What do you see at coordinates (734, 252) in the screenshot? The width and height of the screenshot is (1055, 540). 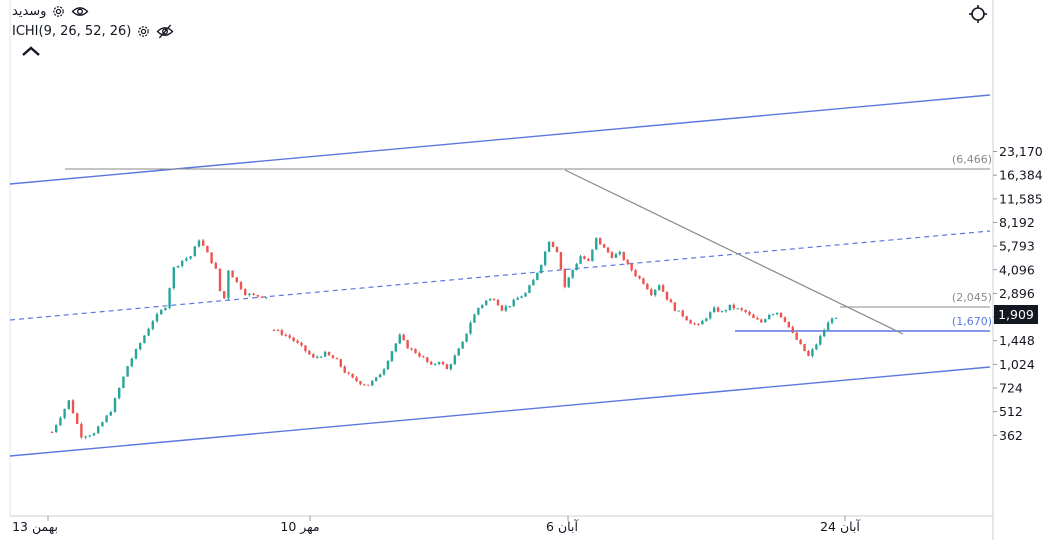 I see `descending-trend-line` at bounding box center [734, 252].